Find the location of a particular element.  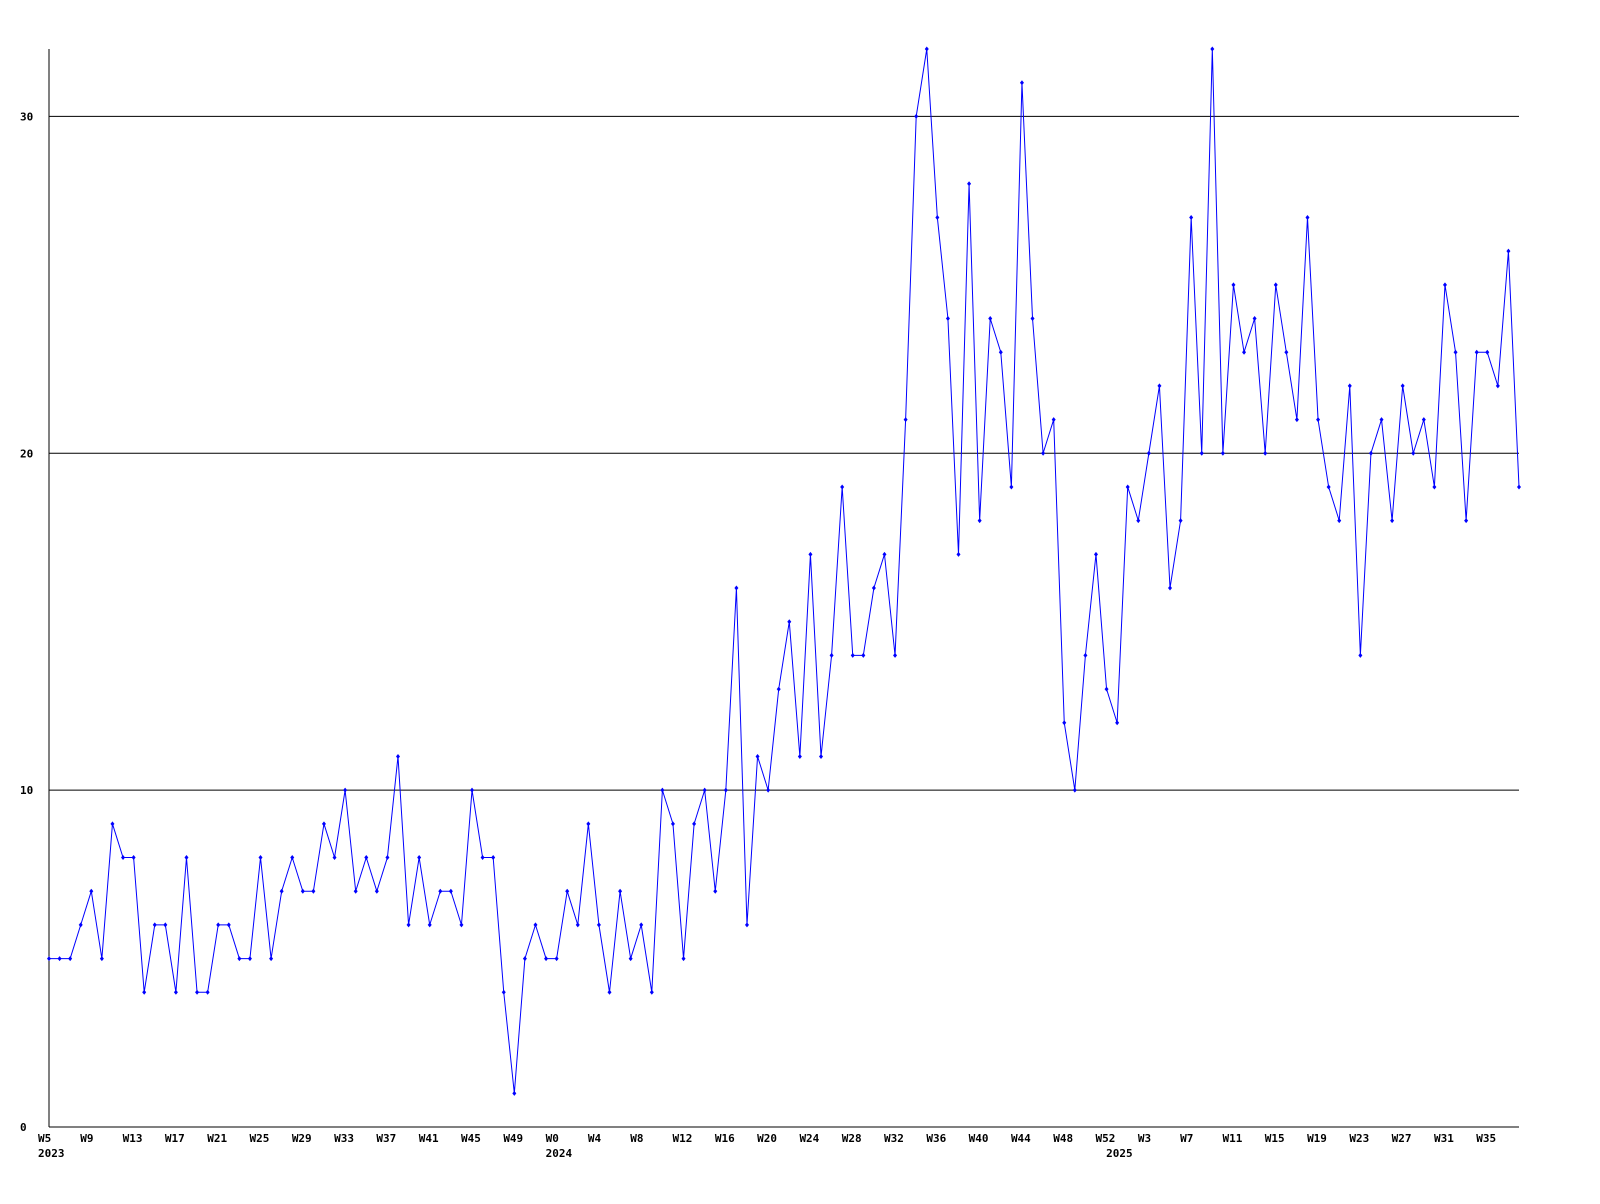

x-tick-label: W35 is located at coordinates (1486, 1138).